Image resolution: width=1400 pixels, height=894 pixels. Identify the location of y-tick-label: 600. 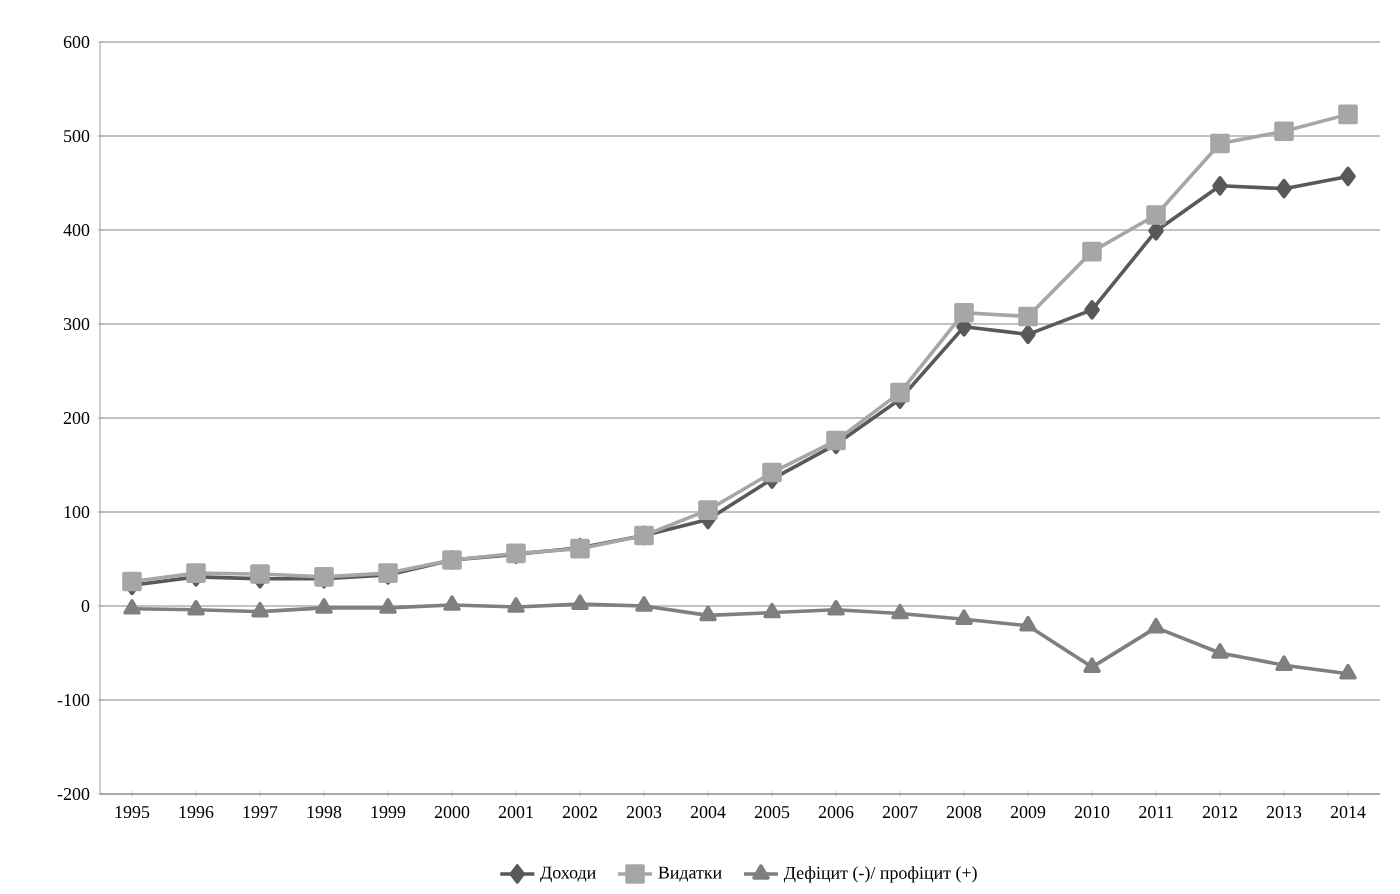
(76, 42).